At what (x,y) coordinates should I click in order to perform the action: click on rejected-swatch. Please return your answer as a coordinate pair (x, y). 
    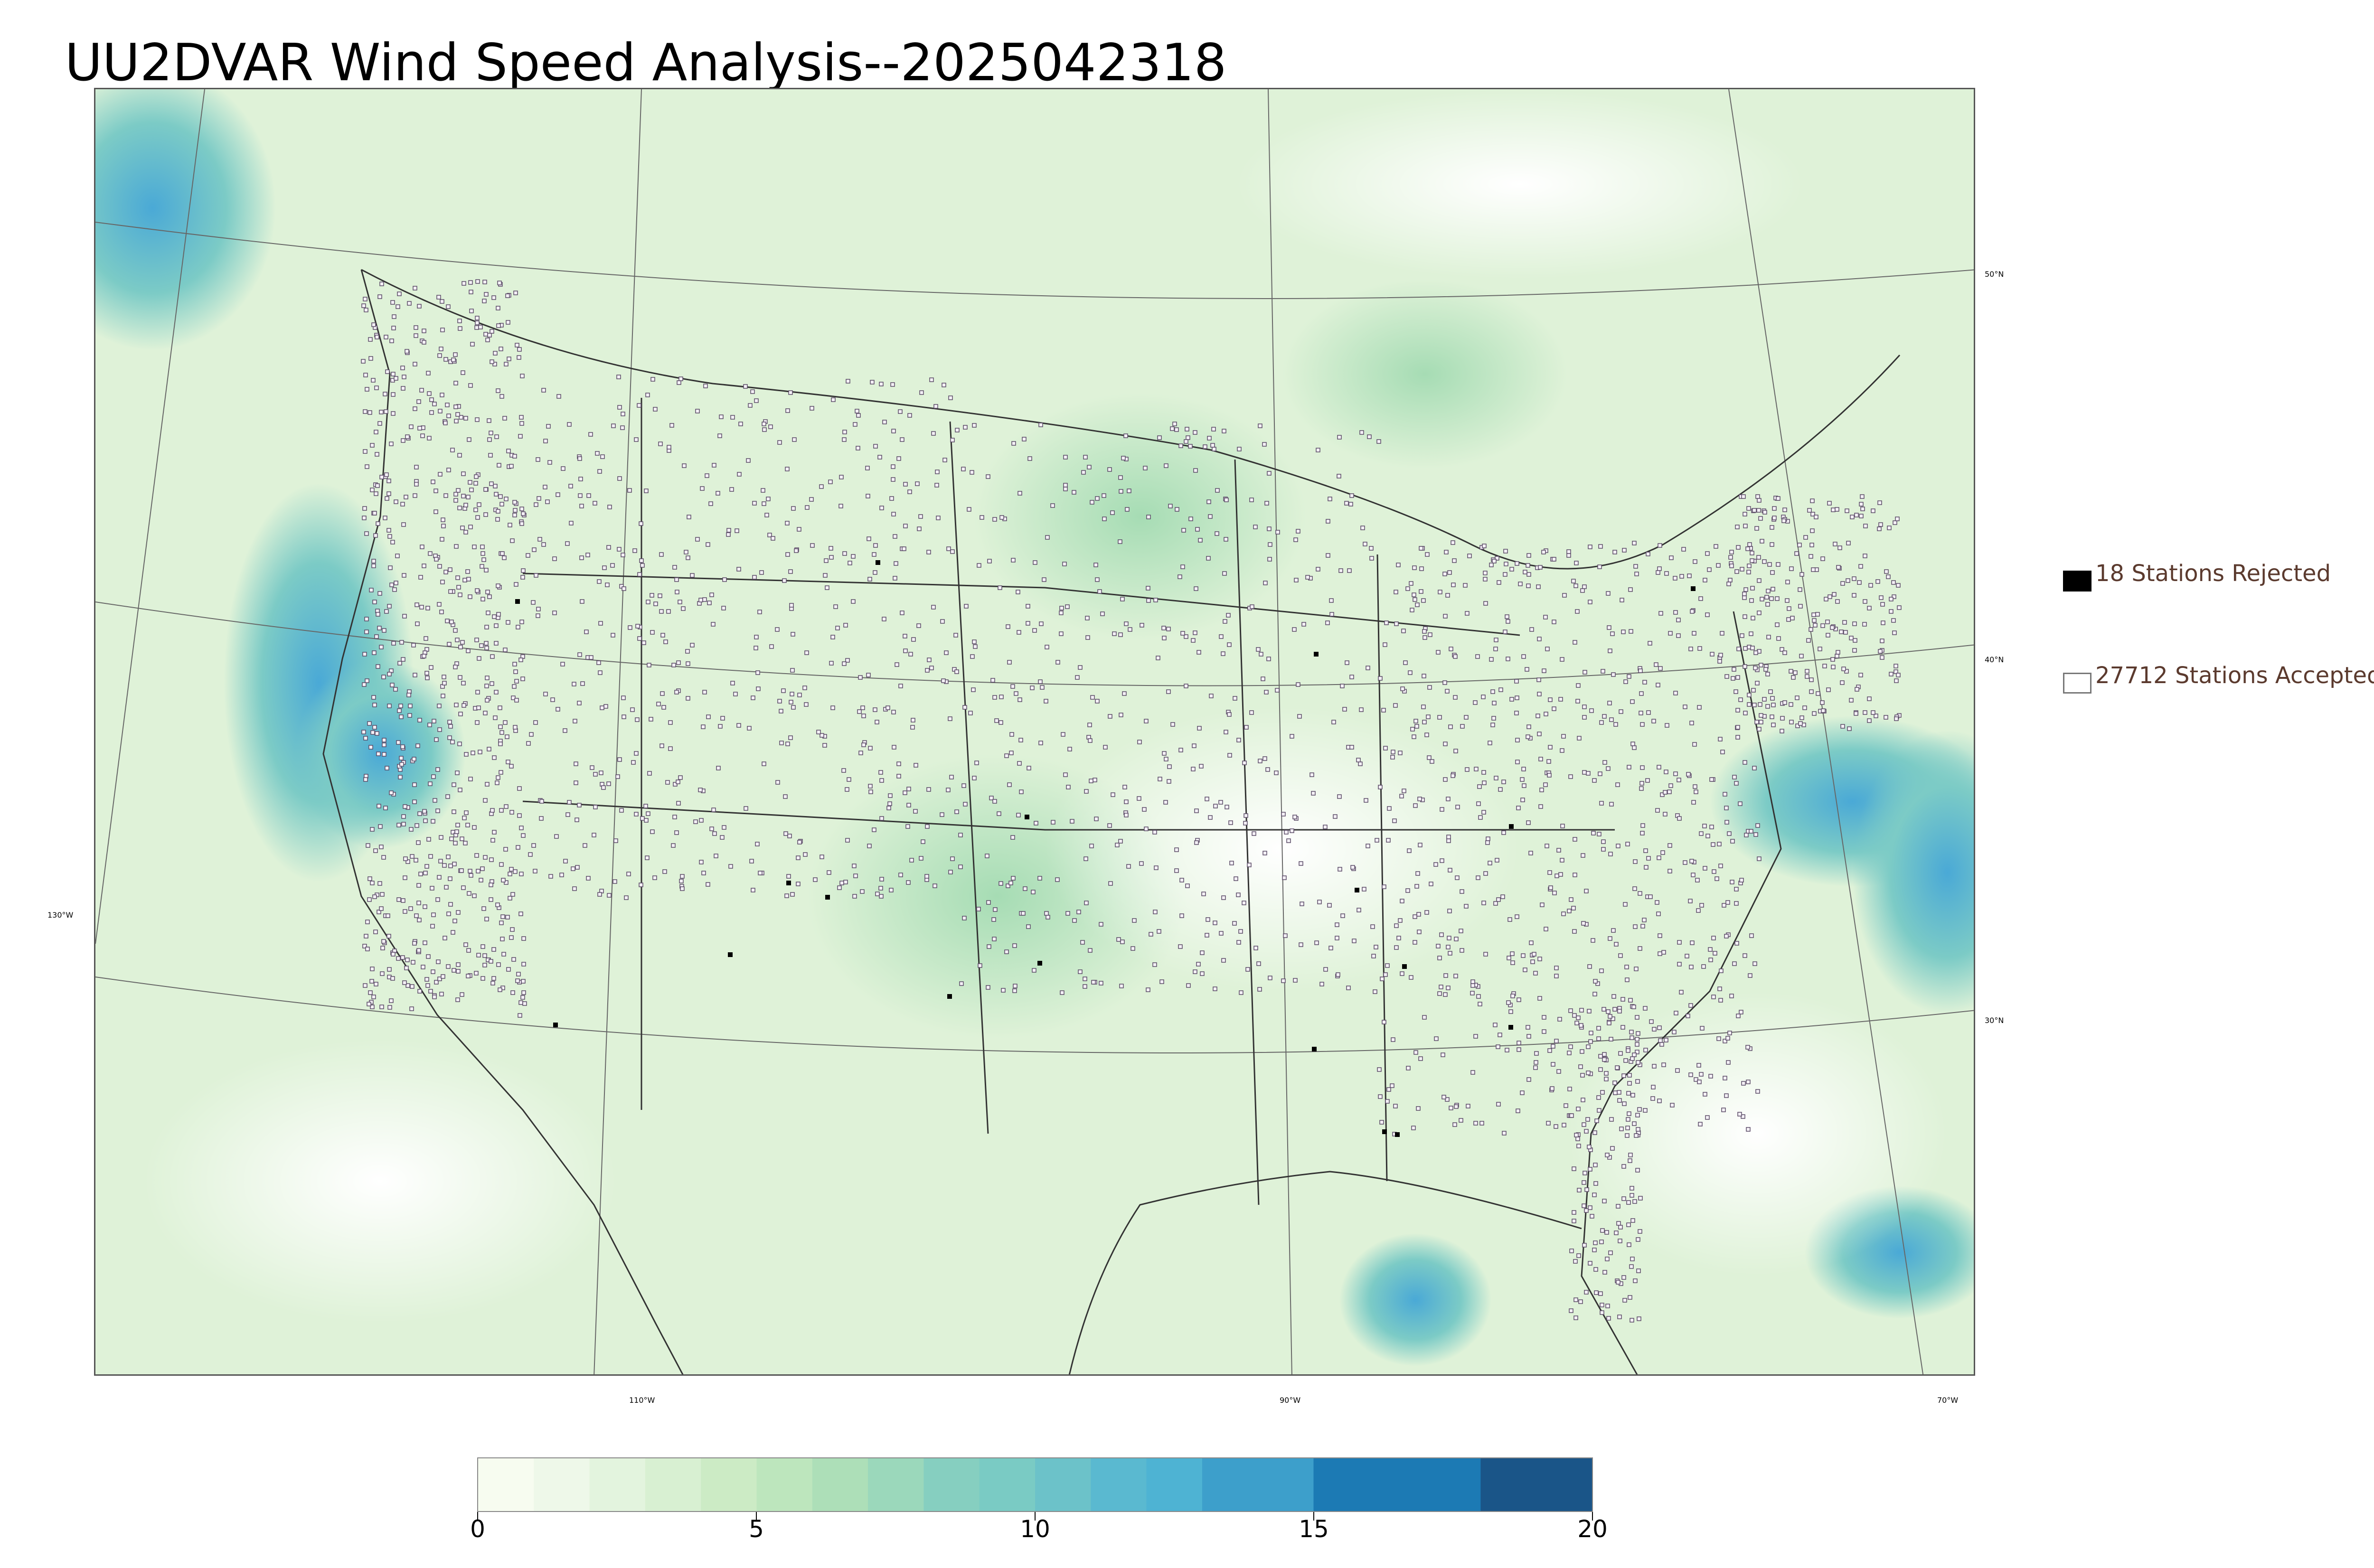
    Looking at the image, I should click on (2077, 582).